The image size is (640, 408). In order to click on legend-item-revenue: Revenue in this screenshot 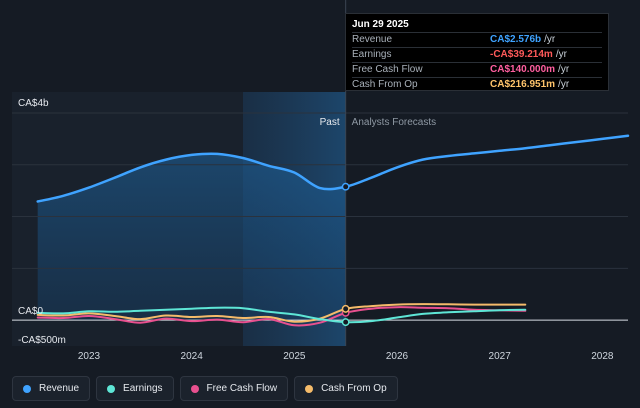, I will do `click(51, 388)`.